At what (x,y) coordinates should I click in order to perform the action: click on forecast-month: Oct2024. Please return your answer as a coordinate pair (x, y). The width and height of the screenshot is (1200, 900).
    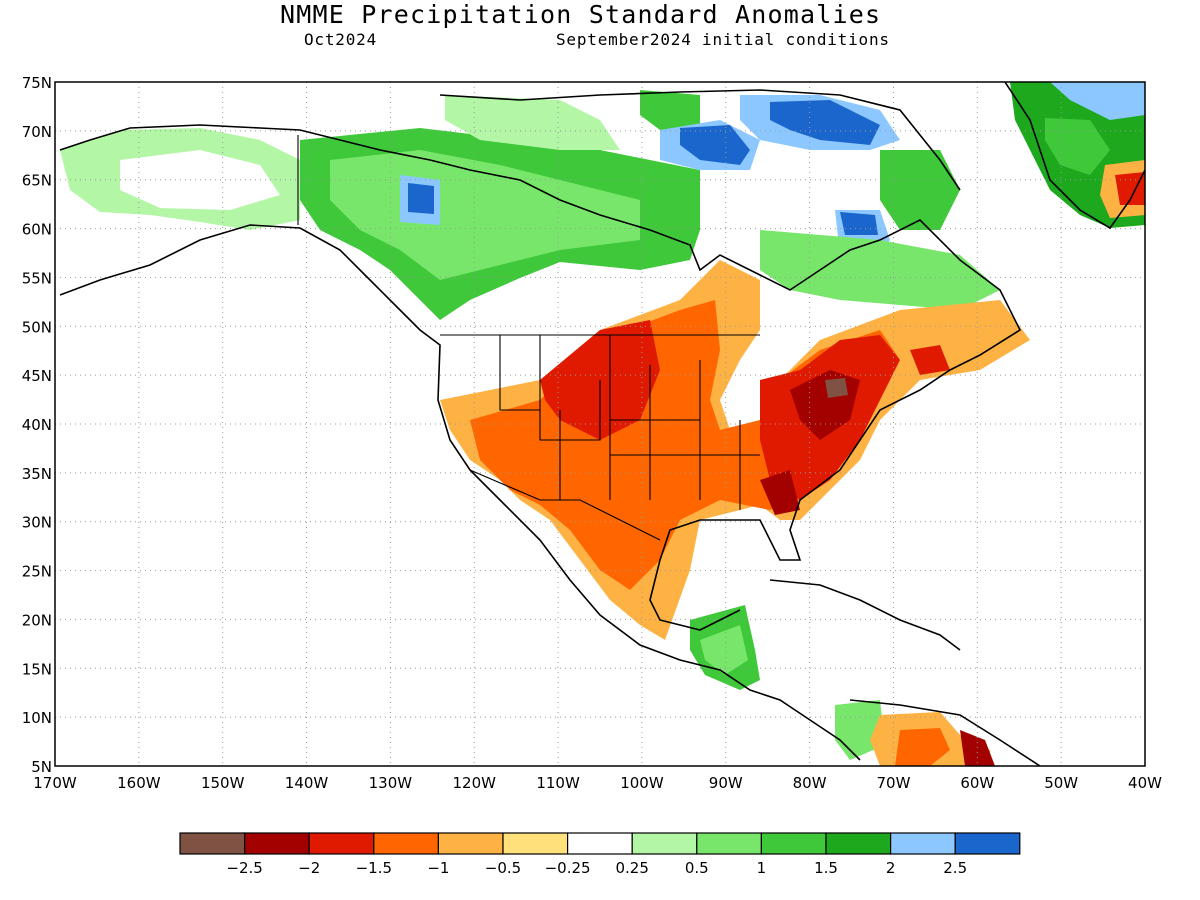
    Looking at the image, I should click on (341, 39).